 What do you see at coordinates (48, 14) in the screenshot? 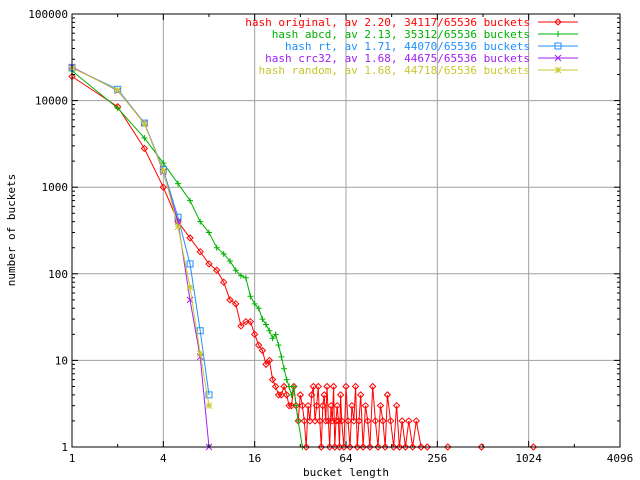
I see `y-tick-label: 100000` at bounding box center [48, 14].